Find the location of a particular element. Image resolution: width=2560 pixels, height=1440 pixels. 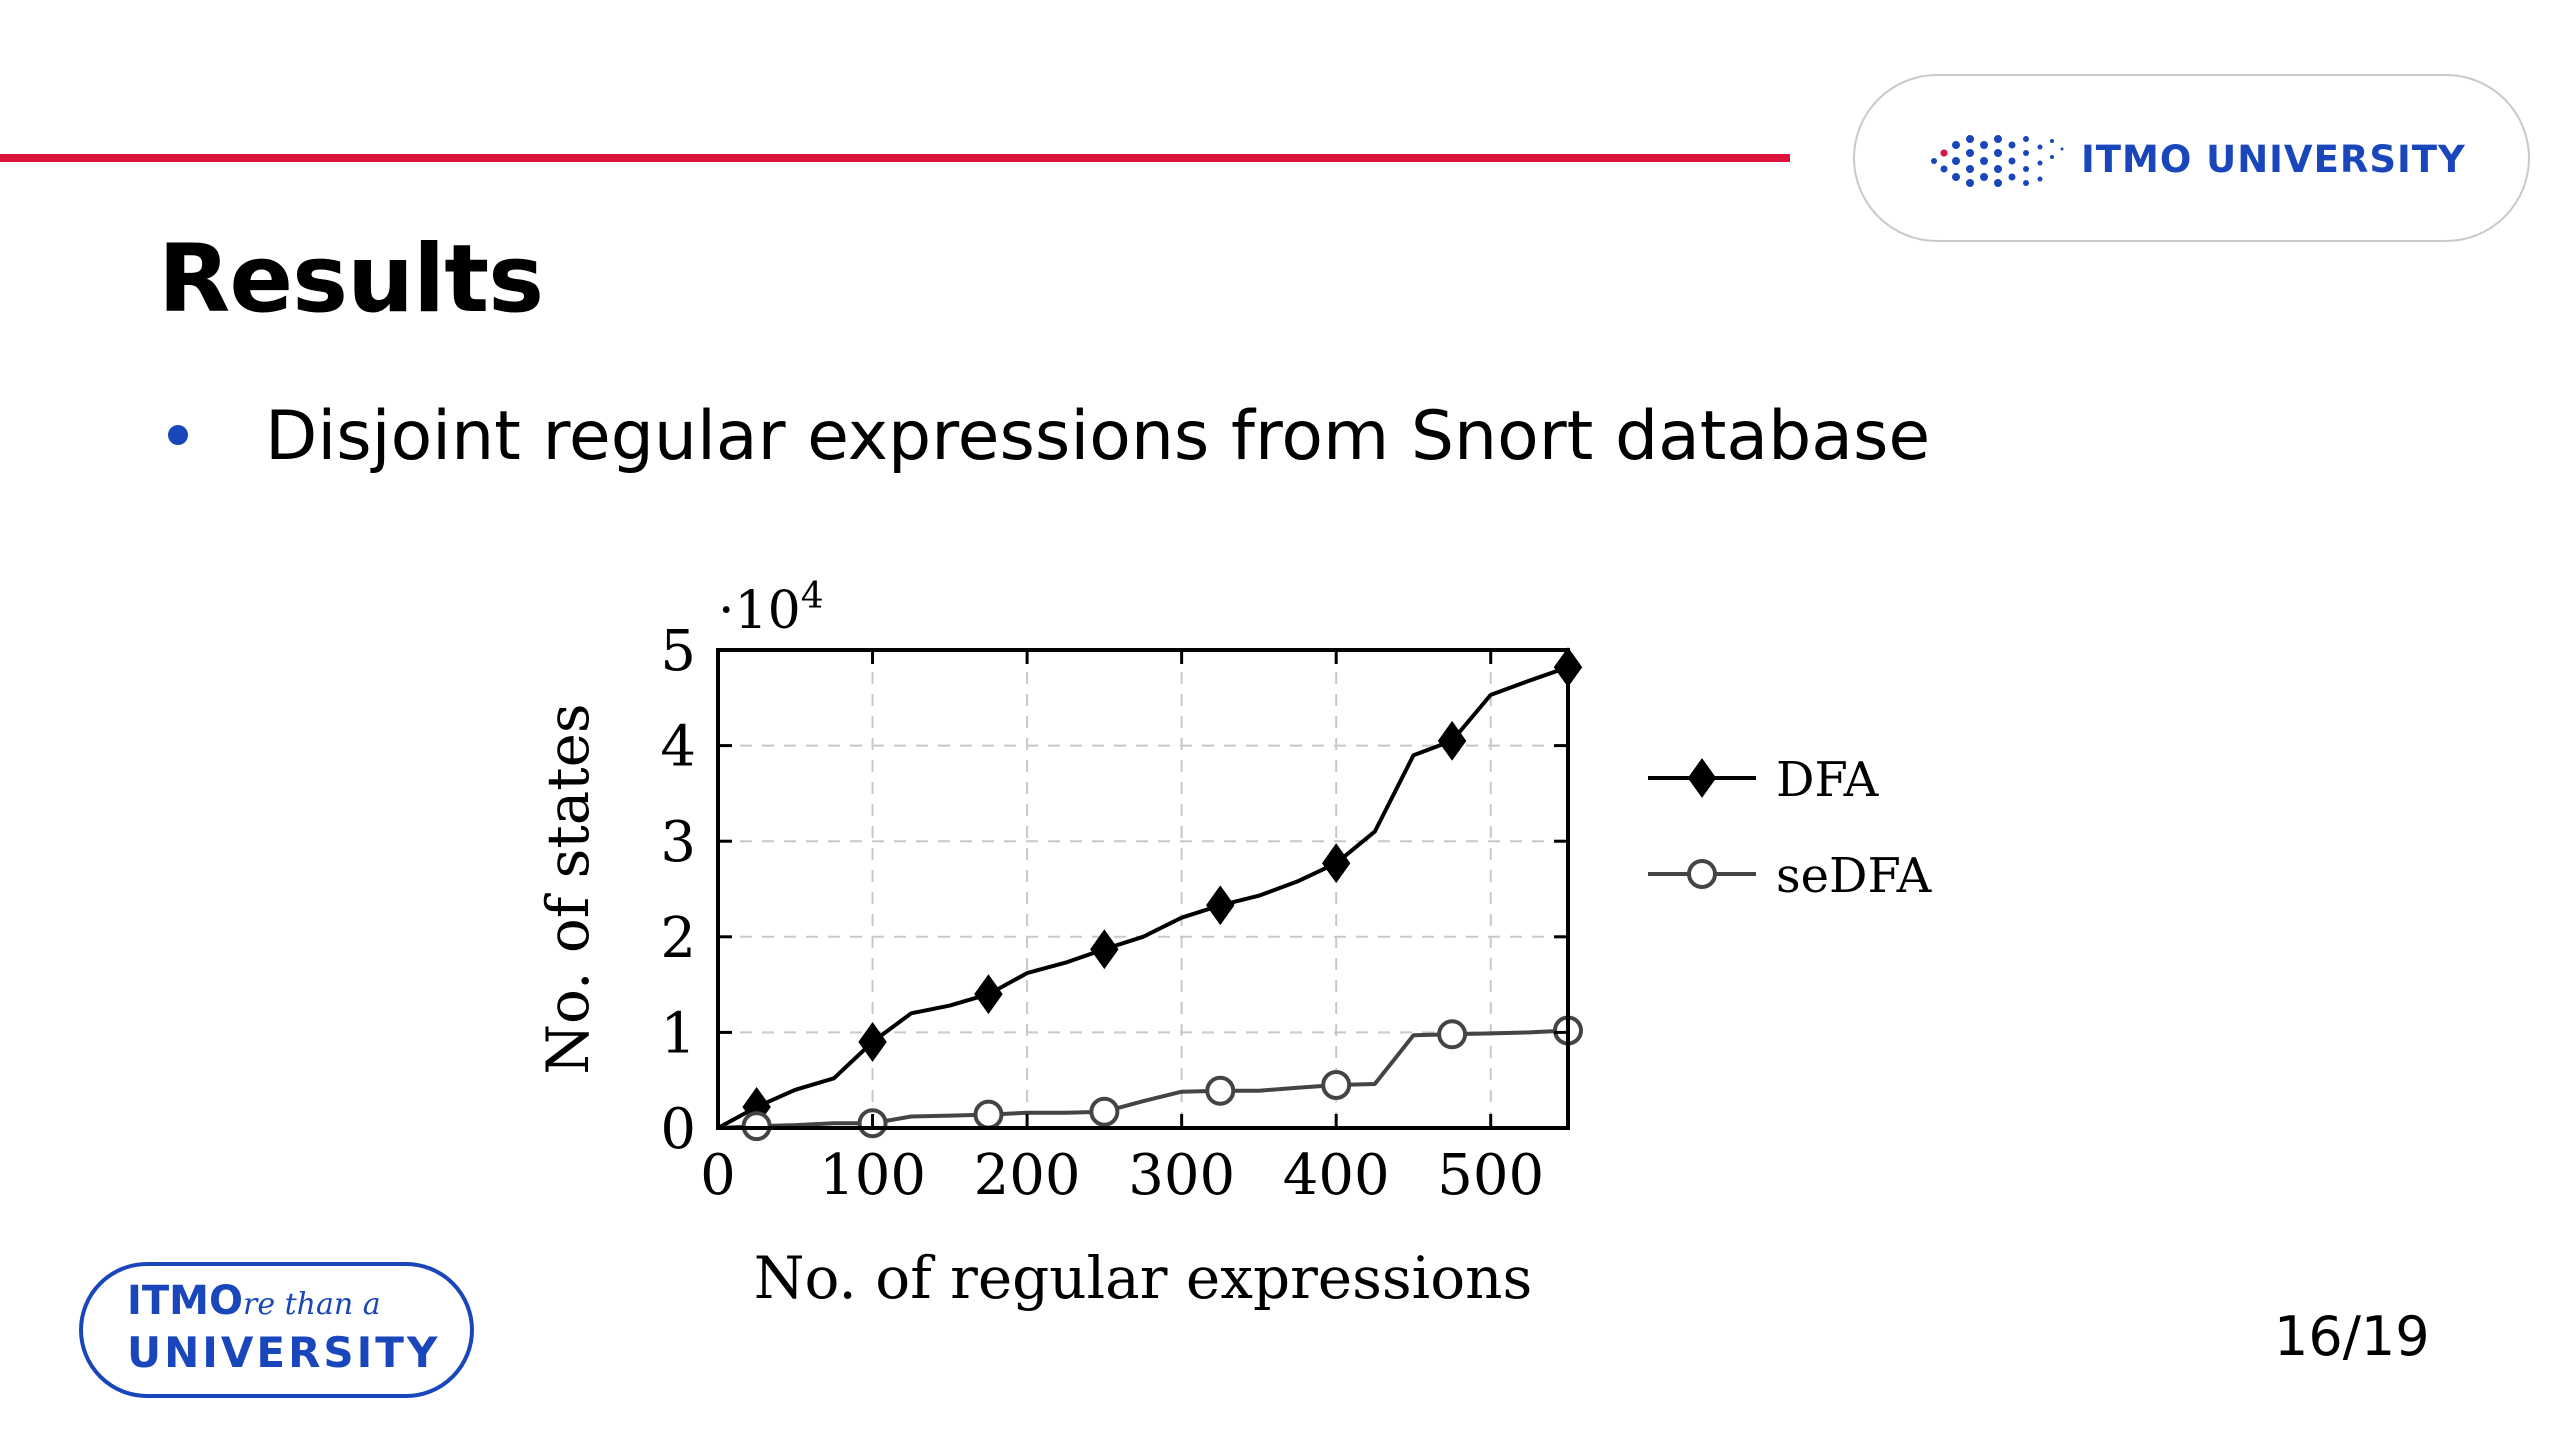

chart-series-layer is located at coordinates (1150, 894).